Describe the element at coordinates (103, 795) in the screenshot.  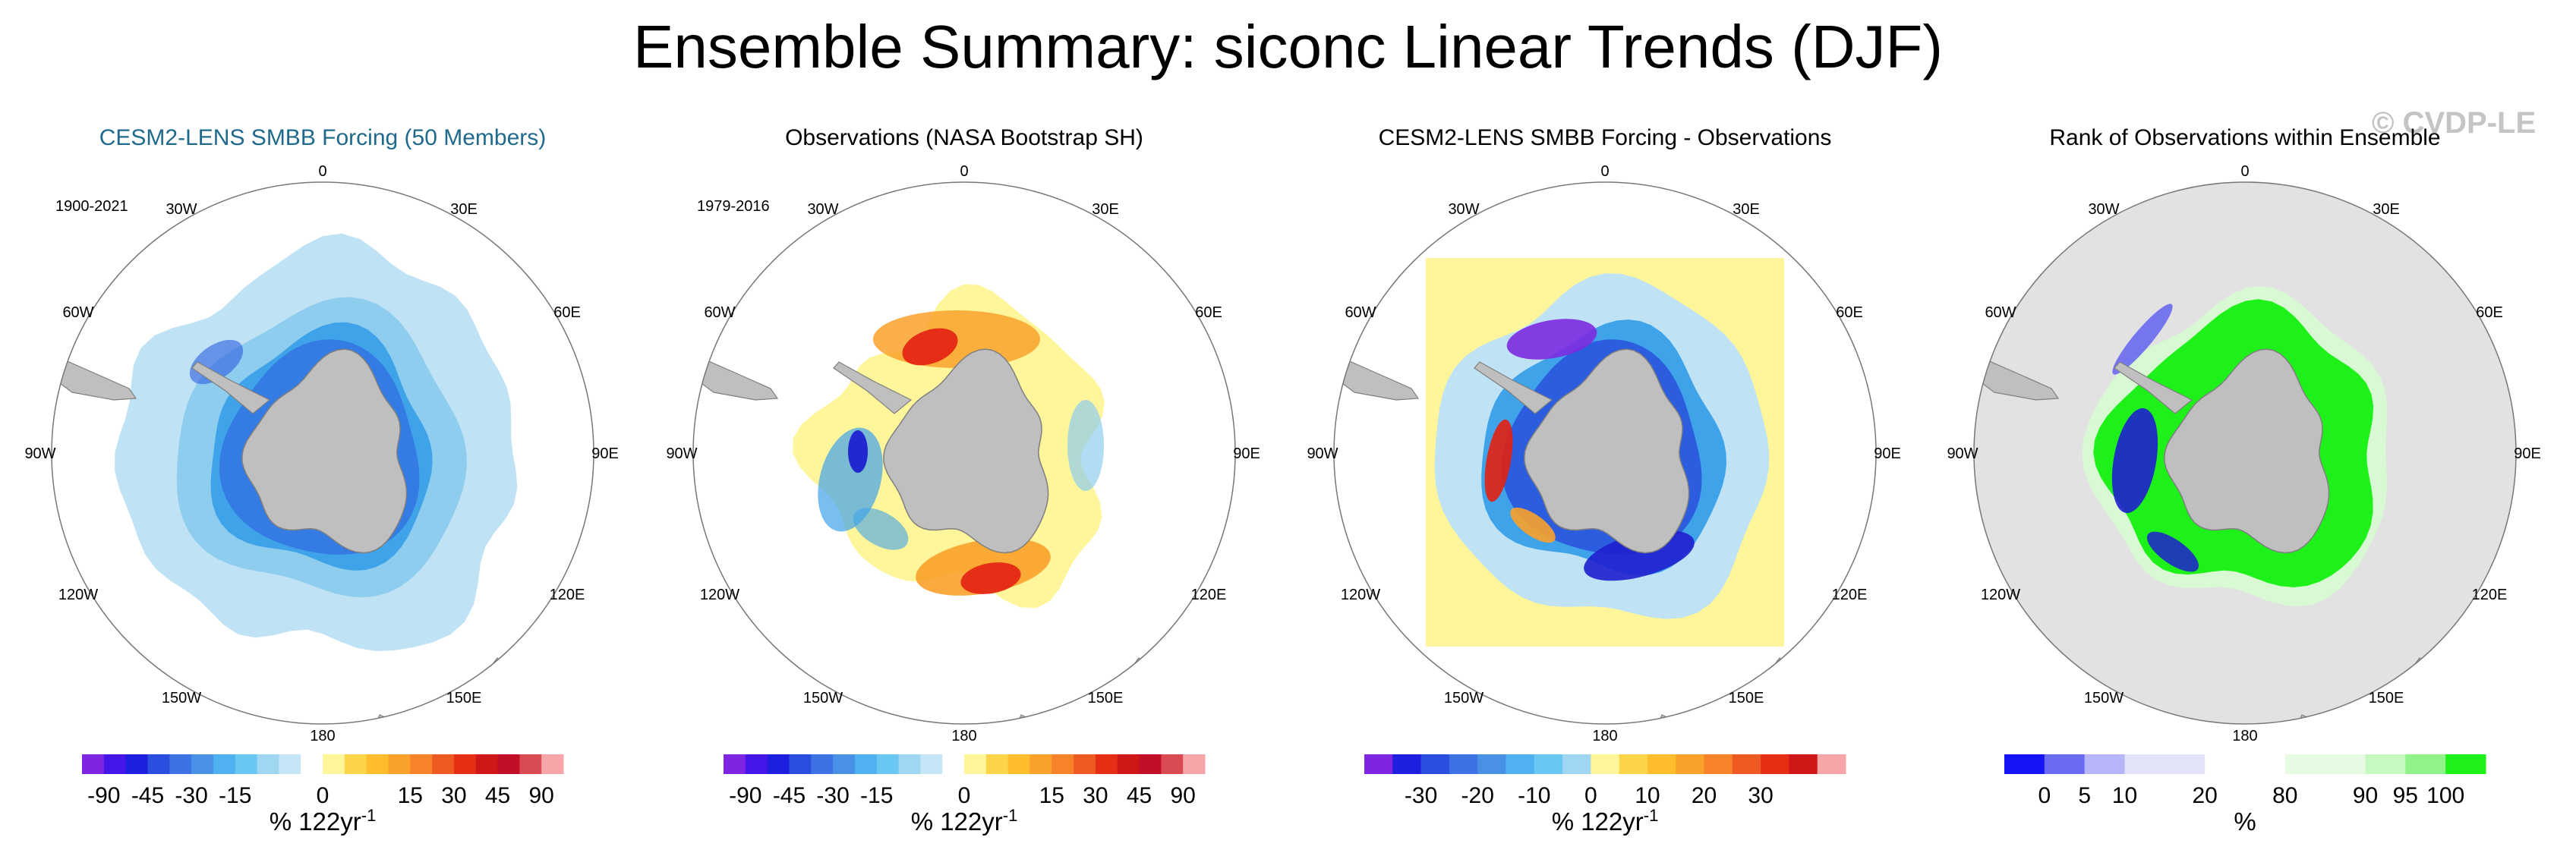
I see `colorbar-tick-label: -90` at that location.